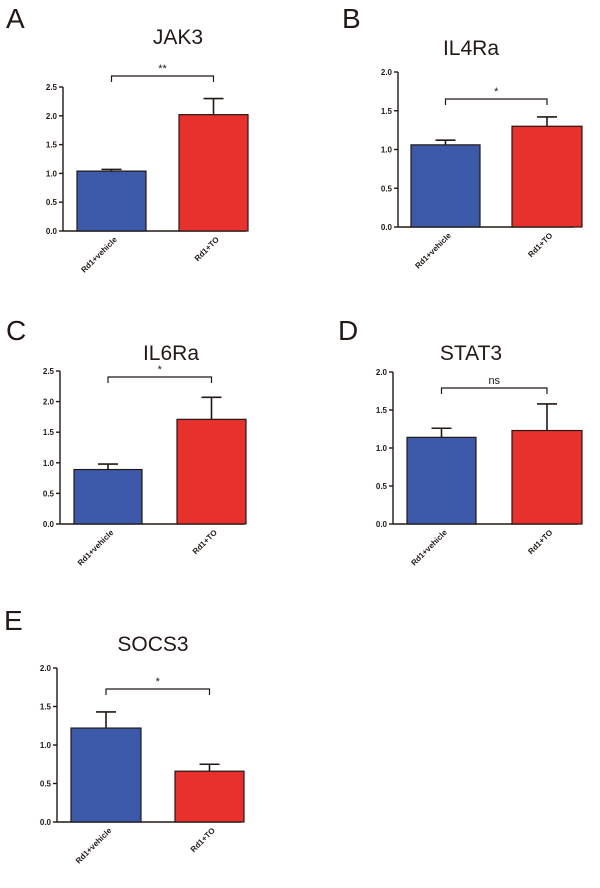 The height and width of the screenshot is (888, 600). What do you see at coordinates (49, 432) in the screenshot?
I see `panel-c-y-tick-label: 1.5` at bounding box center [49, 432].